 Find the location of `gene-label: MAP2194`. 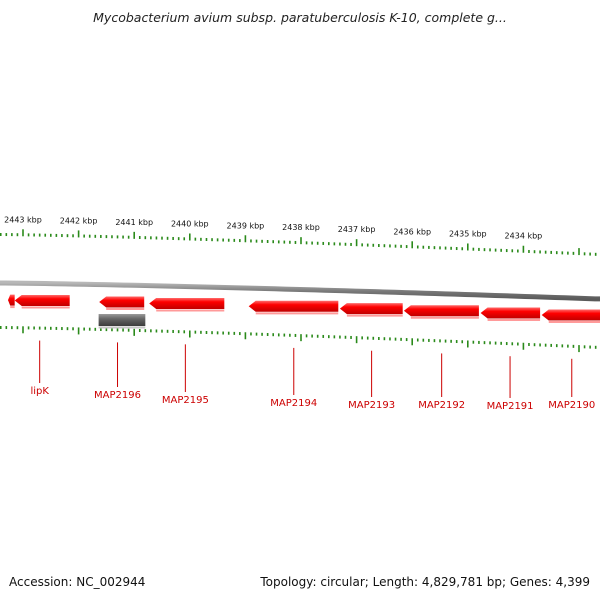

gene-label: MAP2194 is located at coordinates (293, 403).